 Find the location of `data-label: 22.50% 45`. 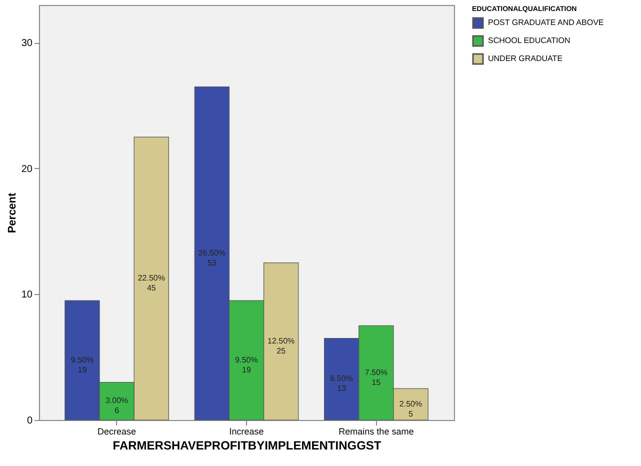

data-label: 22.50% 45 is located at coordinates (151, 283).